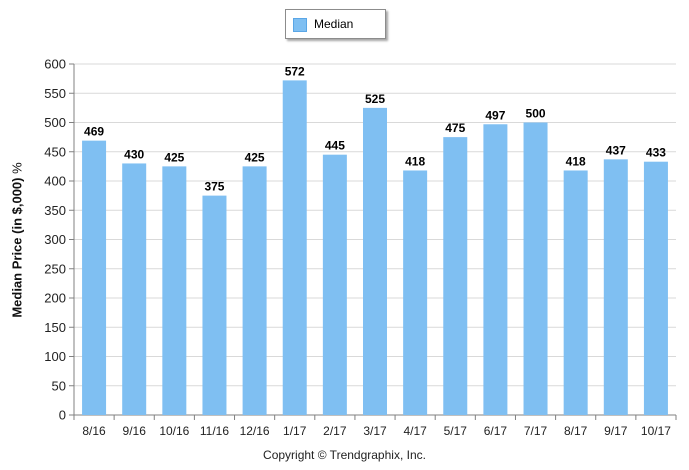 The height and width of the screenshot is (470, 689). What do you see at coordinates (300, 25) in the screenshot?
I see `legend-swatch` at bounding box center [300, 25].